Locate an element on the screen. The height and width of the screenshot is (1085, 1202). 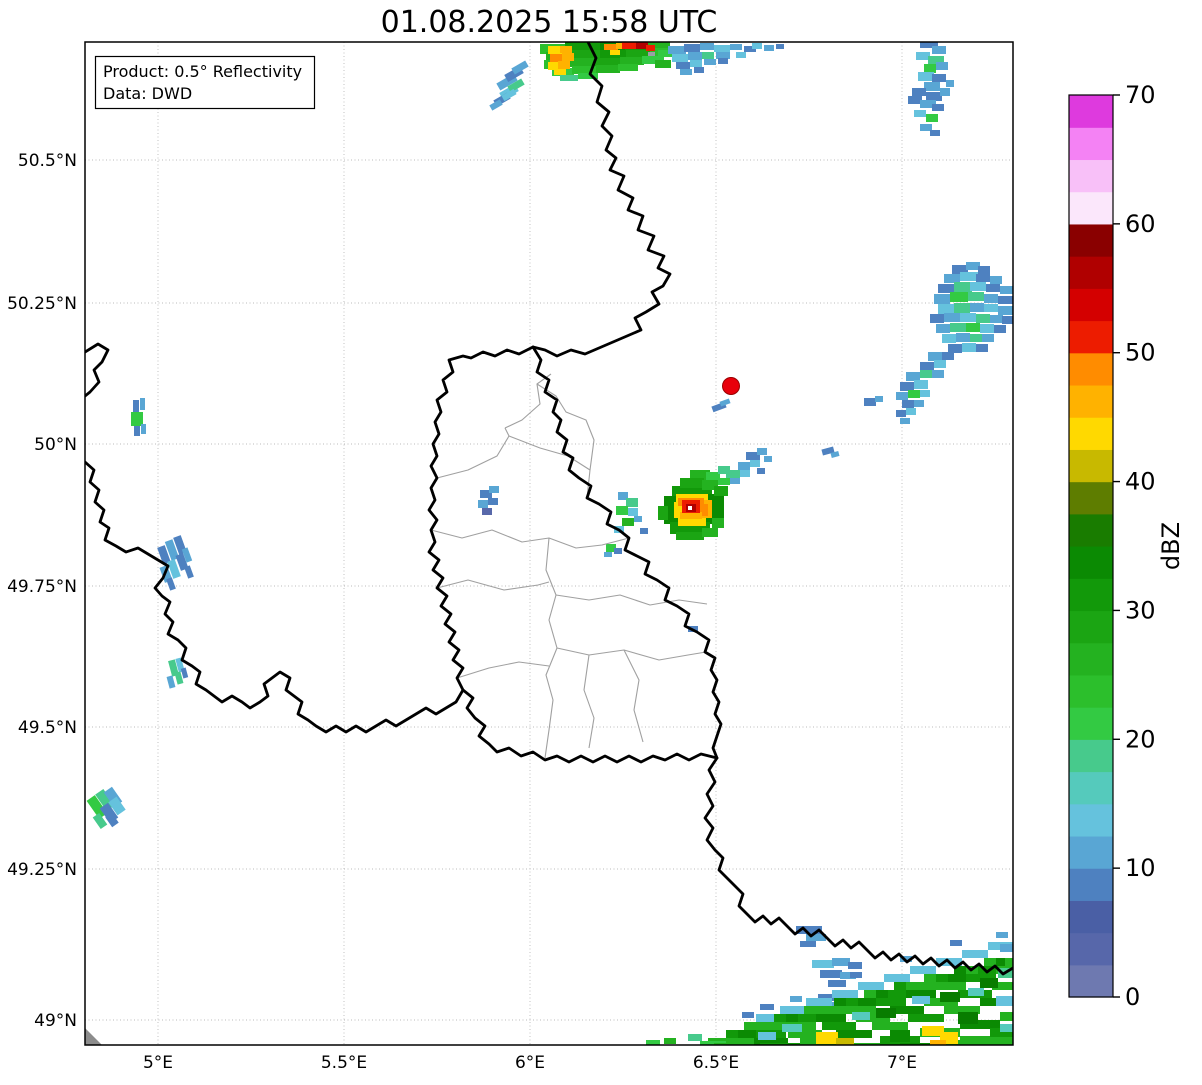
y-tick-label: 50.25°N is located at coordinates (42, 304).